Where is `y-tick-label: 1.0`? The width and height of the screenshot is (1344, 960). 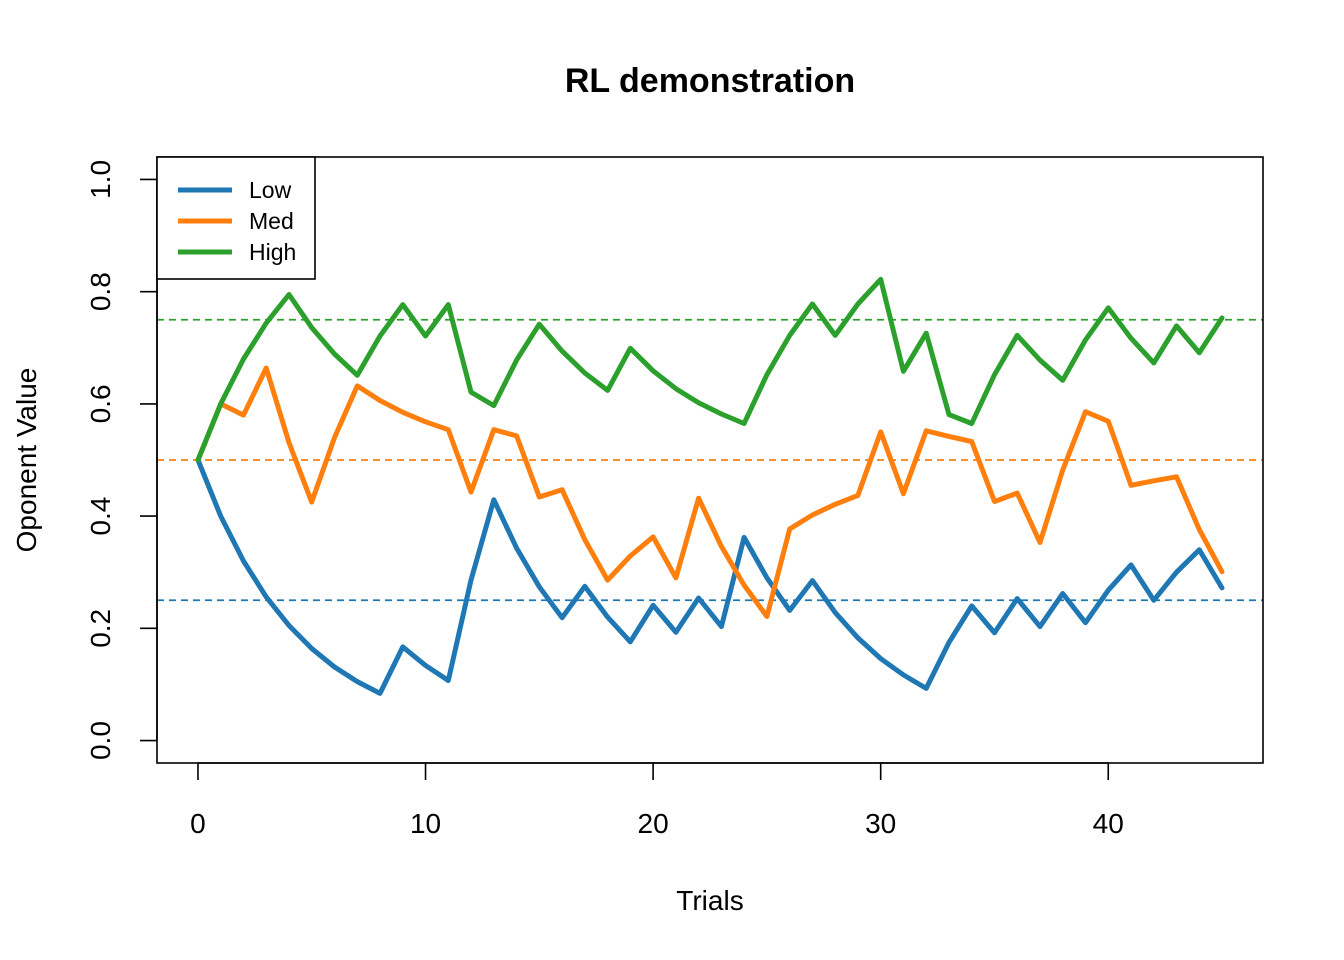
y-tick-label: 1.0 is located at coordinates (100, 179).